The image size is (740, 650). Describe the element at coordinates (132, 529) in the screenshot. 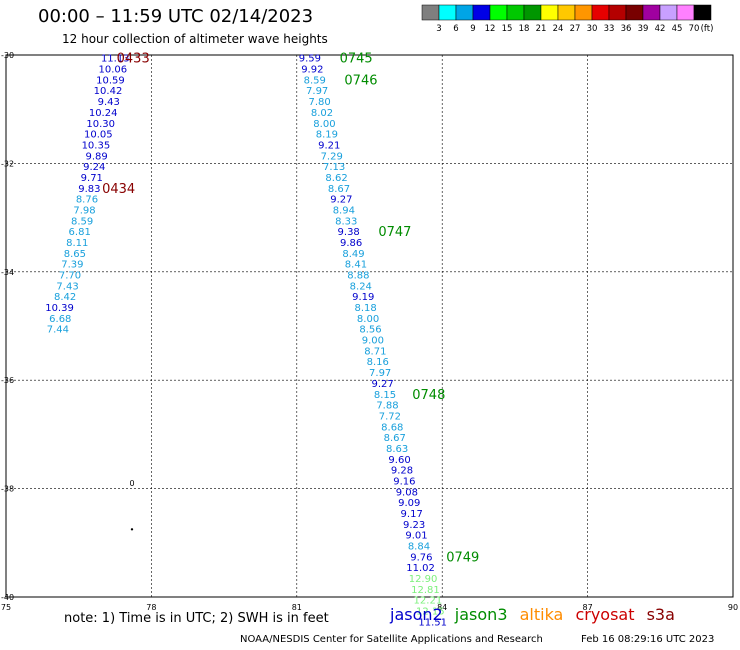

I see `point-marker: •` at that location.